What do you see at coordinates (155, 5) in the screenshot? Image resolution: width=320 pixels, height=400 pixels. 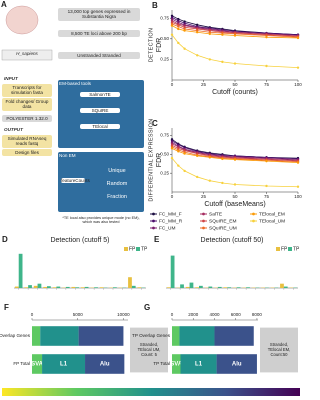 I see `panel-label: B` at bounding box center [155, 5].